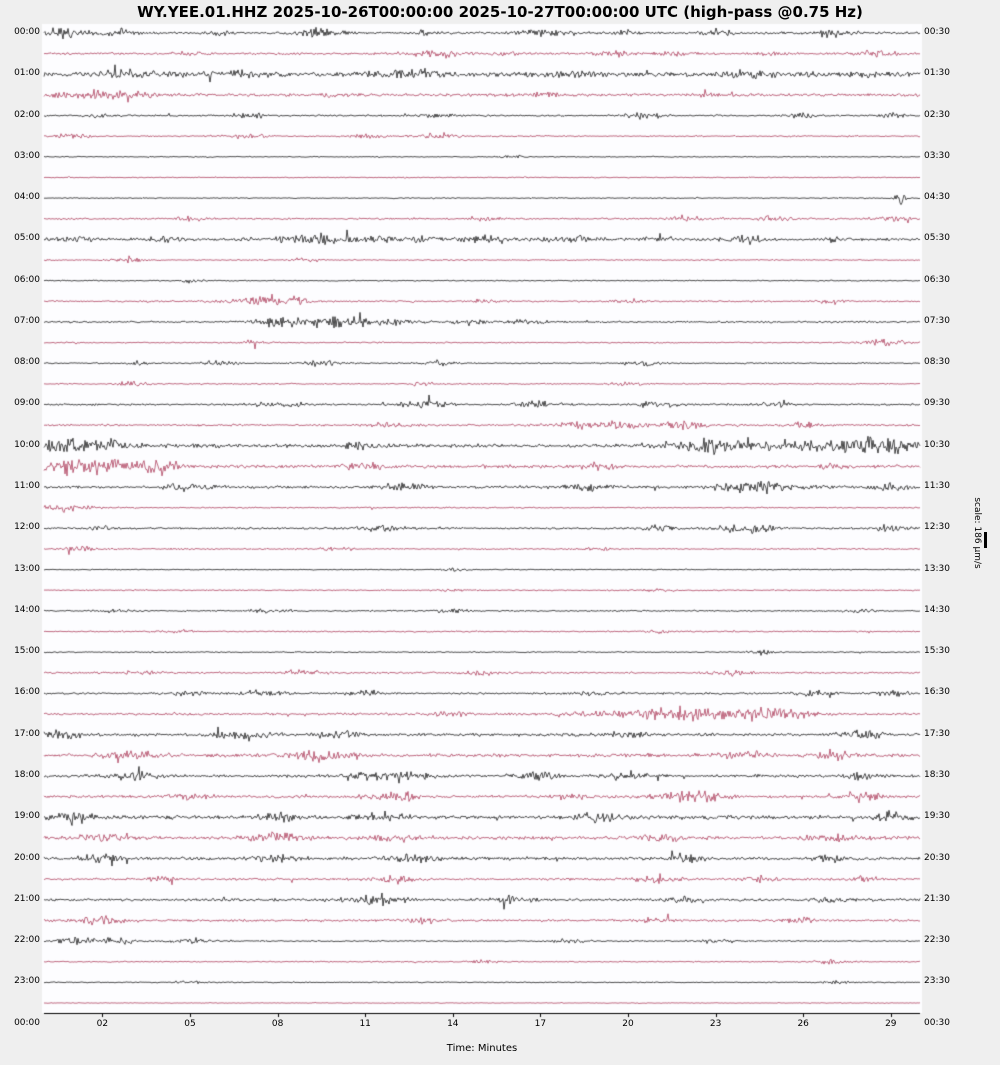  Describe the element at coordinates (27, 1023) in the screenshot. I see `axis-left-label: 00:00` at that location.